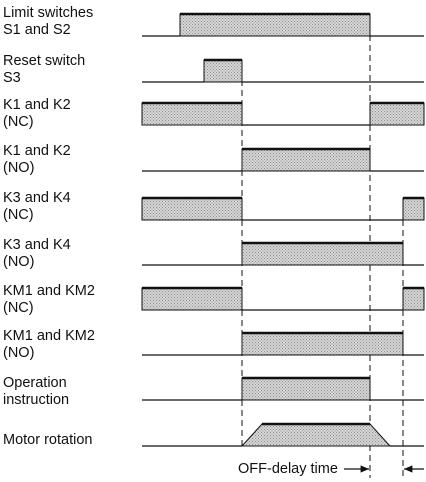  Describe the element at coordinates (283, 24) in the screenshot. I see `waveform-limit-switches` at that location.